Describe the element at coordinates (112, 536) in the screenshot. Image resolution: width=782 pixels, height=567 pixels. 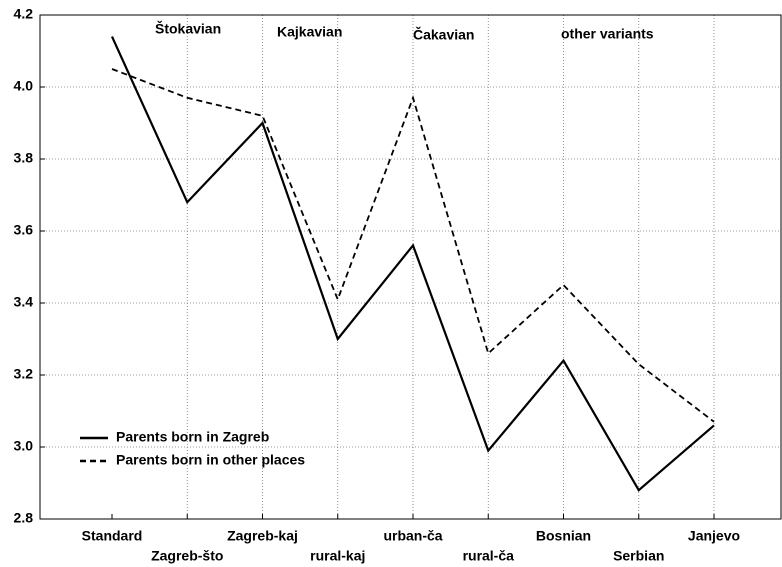
I see `x-tick-label: Standard` at that location.